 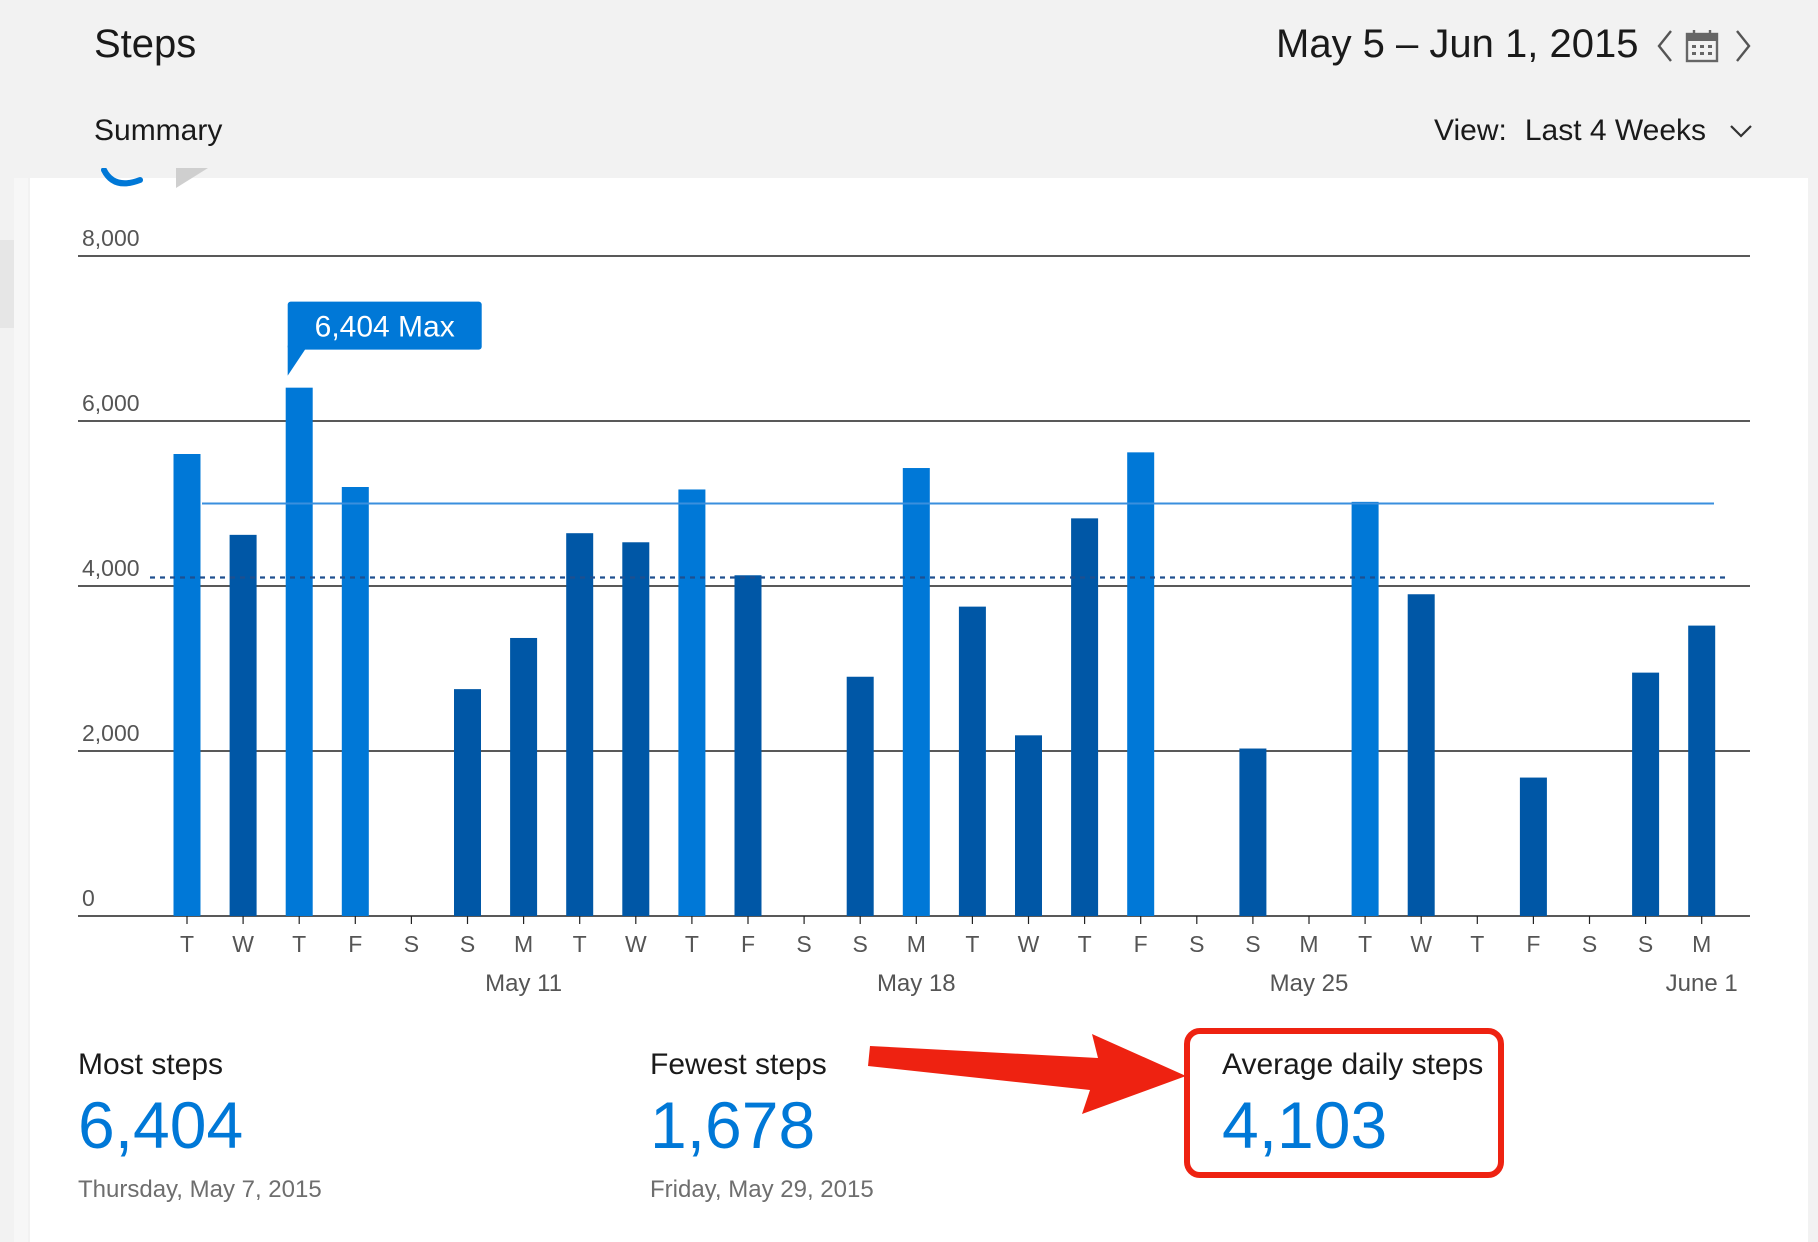 What do you see at coordinates (1353, 1064) in the screenshot?
I see `average-steps-label: Average daily steps` at bounding box center [1353, 1064].